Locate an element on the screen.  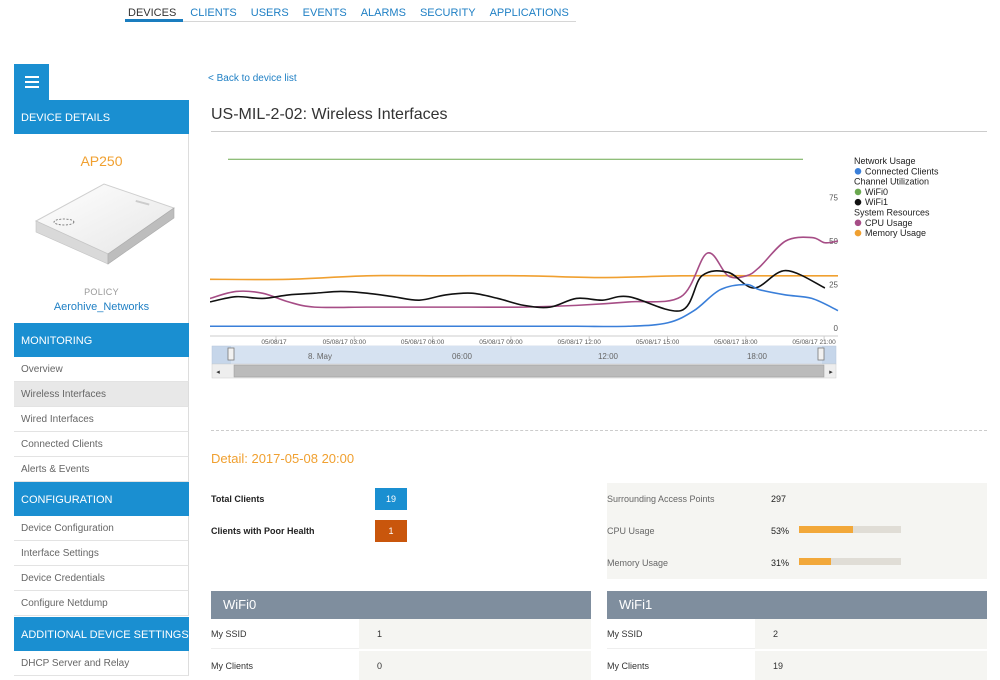
menu-toggle-button is located at coordinates (31, 82).